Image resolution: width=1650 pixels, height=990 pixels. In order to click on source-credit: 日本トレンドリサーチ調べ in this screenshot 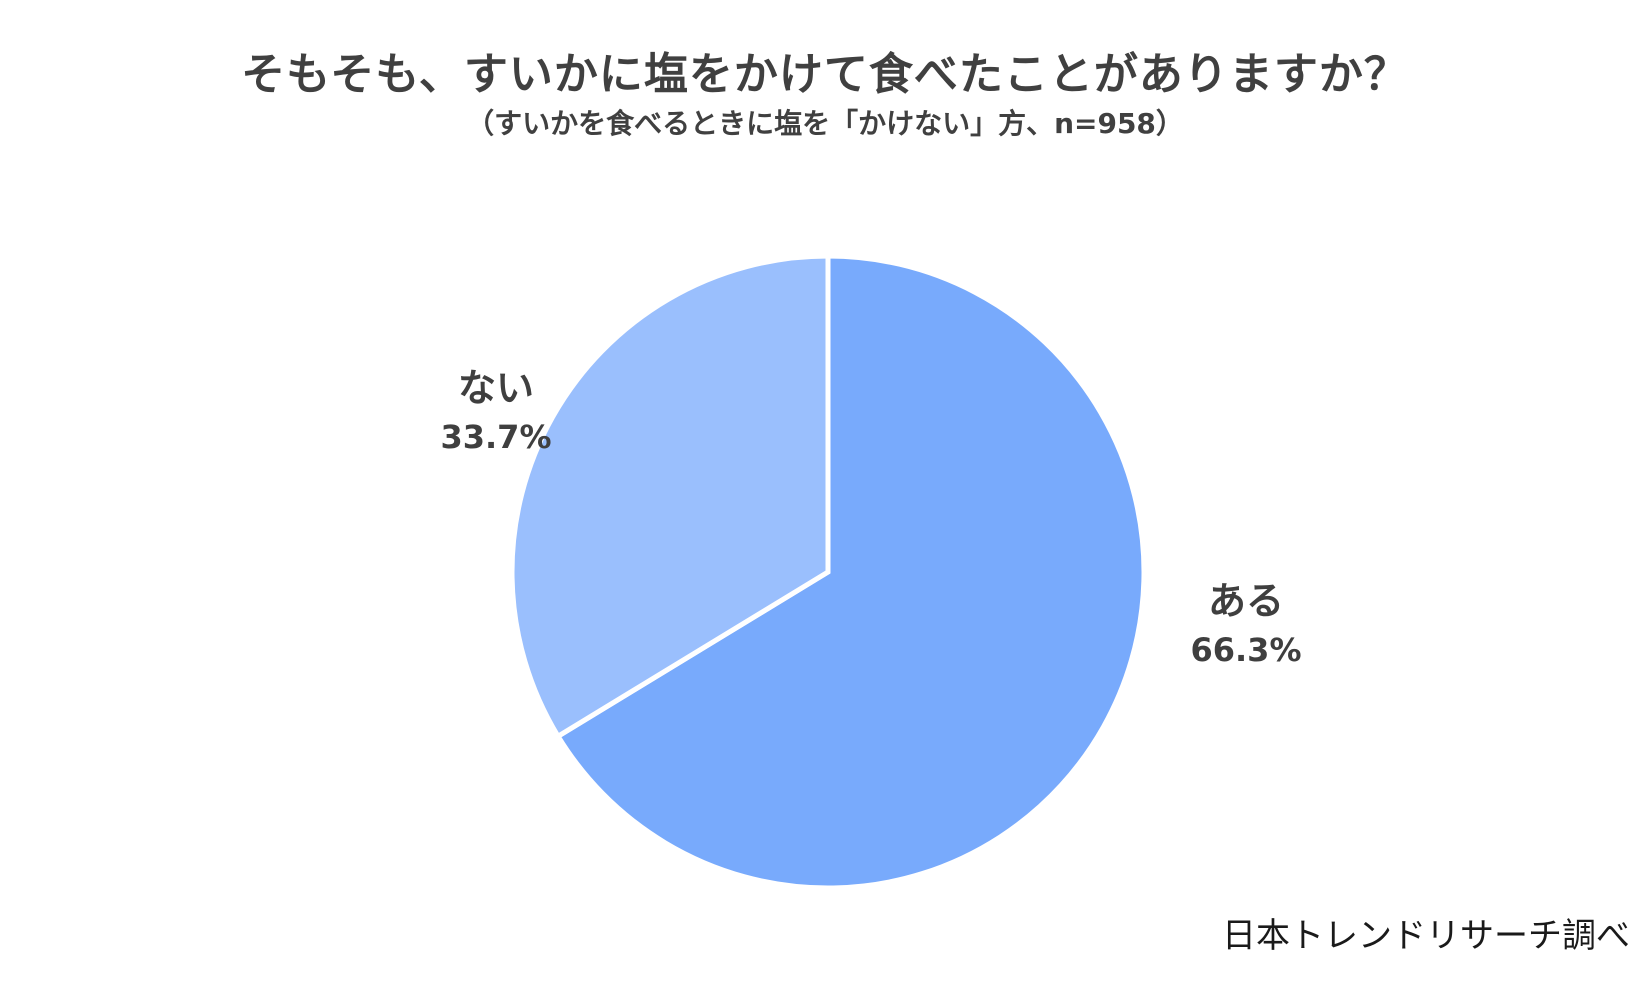, I will do `click(1426, 936)`.